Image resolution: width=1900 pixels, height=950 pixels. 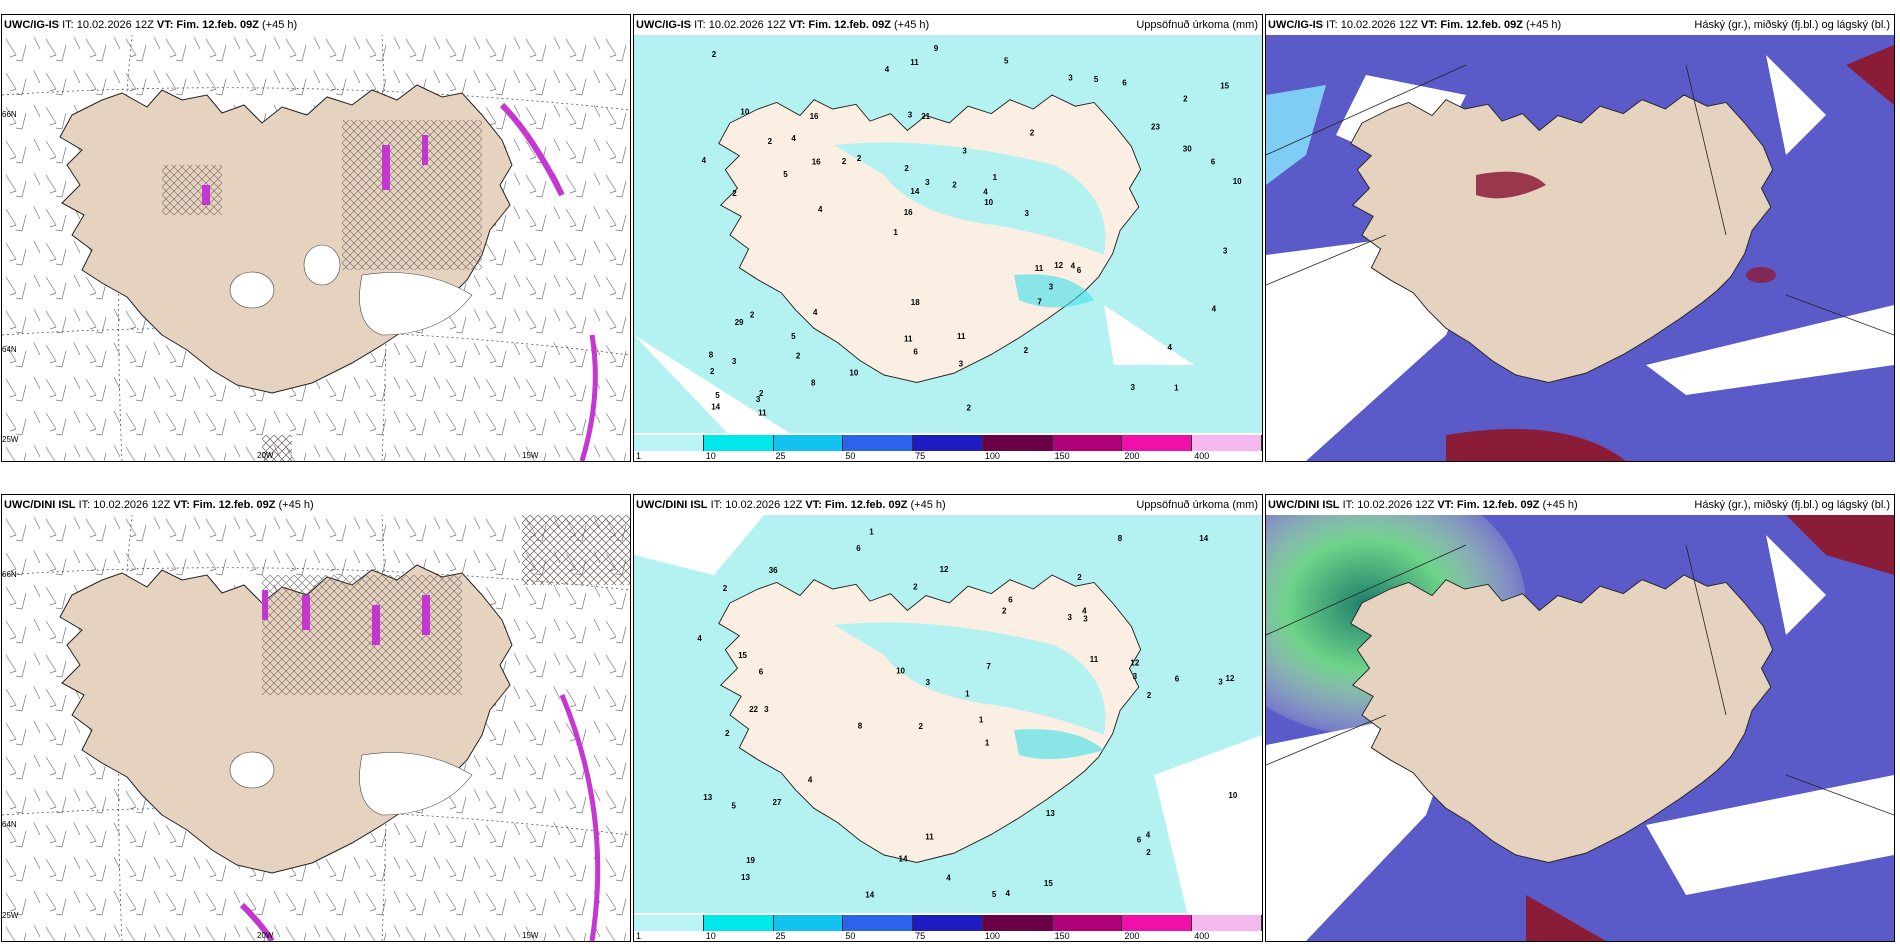 What do you see at coordinates (1197, 25) in the screenshot?
I see `field-title: Uppsöfnuð úrkoma (mm)` at bounding box center [1197, 25].